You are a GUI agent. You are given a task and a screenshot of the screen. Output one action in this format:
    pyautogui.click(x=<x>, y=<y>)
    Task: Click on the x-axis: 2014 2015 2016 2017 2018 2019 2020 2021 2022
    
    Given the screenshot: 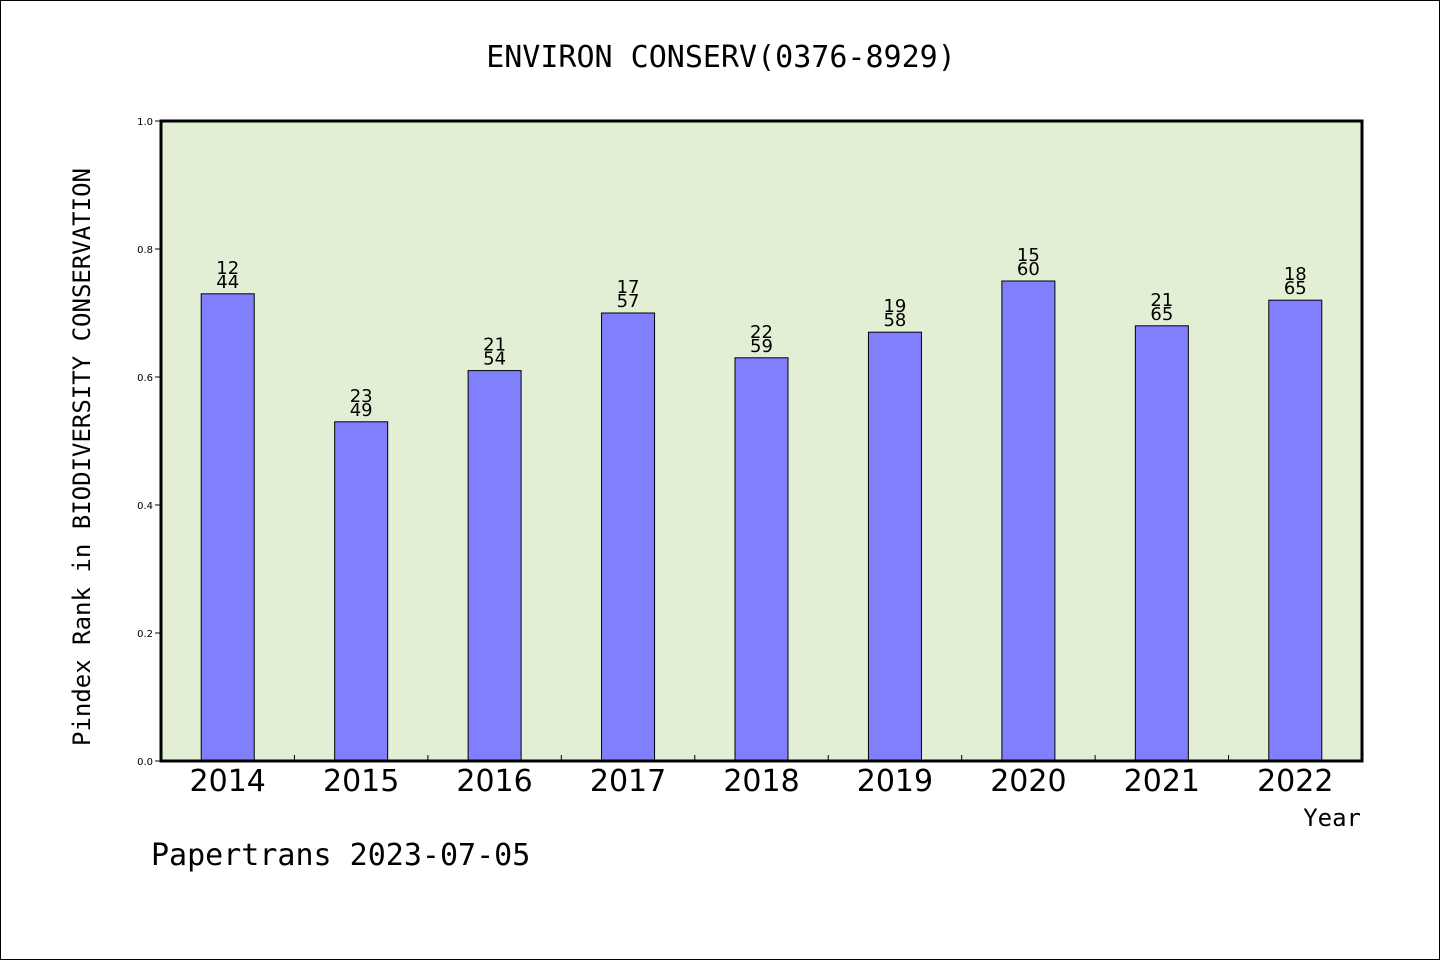 What is the action you would take?
    pyautogui.click(x=761, y=777)
    